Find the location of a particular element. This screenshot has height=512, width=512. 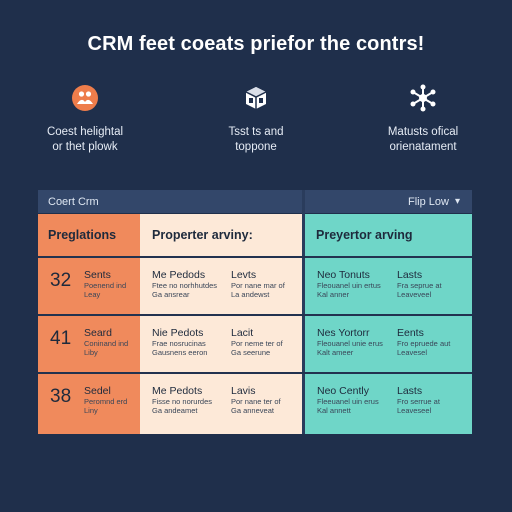

column-header: Preyertor arving is located at coordinates (364, 235).